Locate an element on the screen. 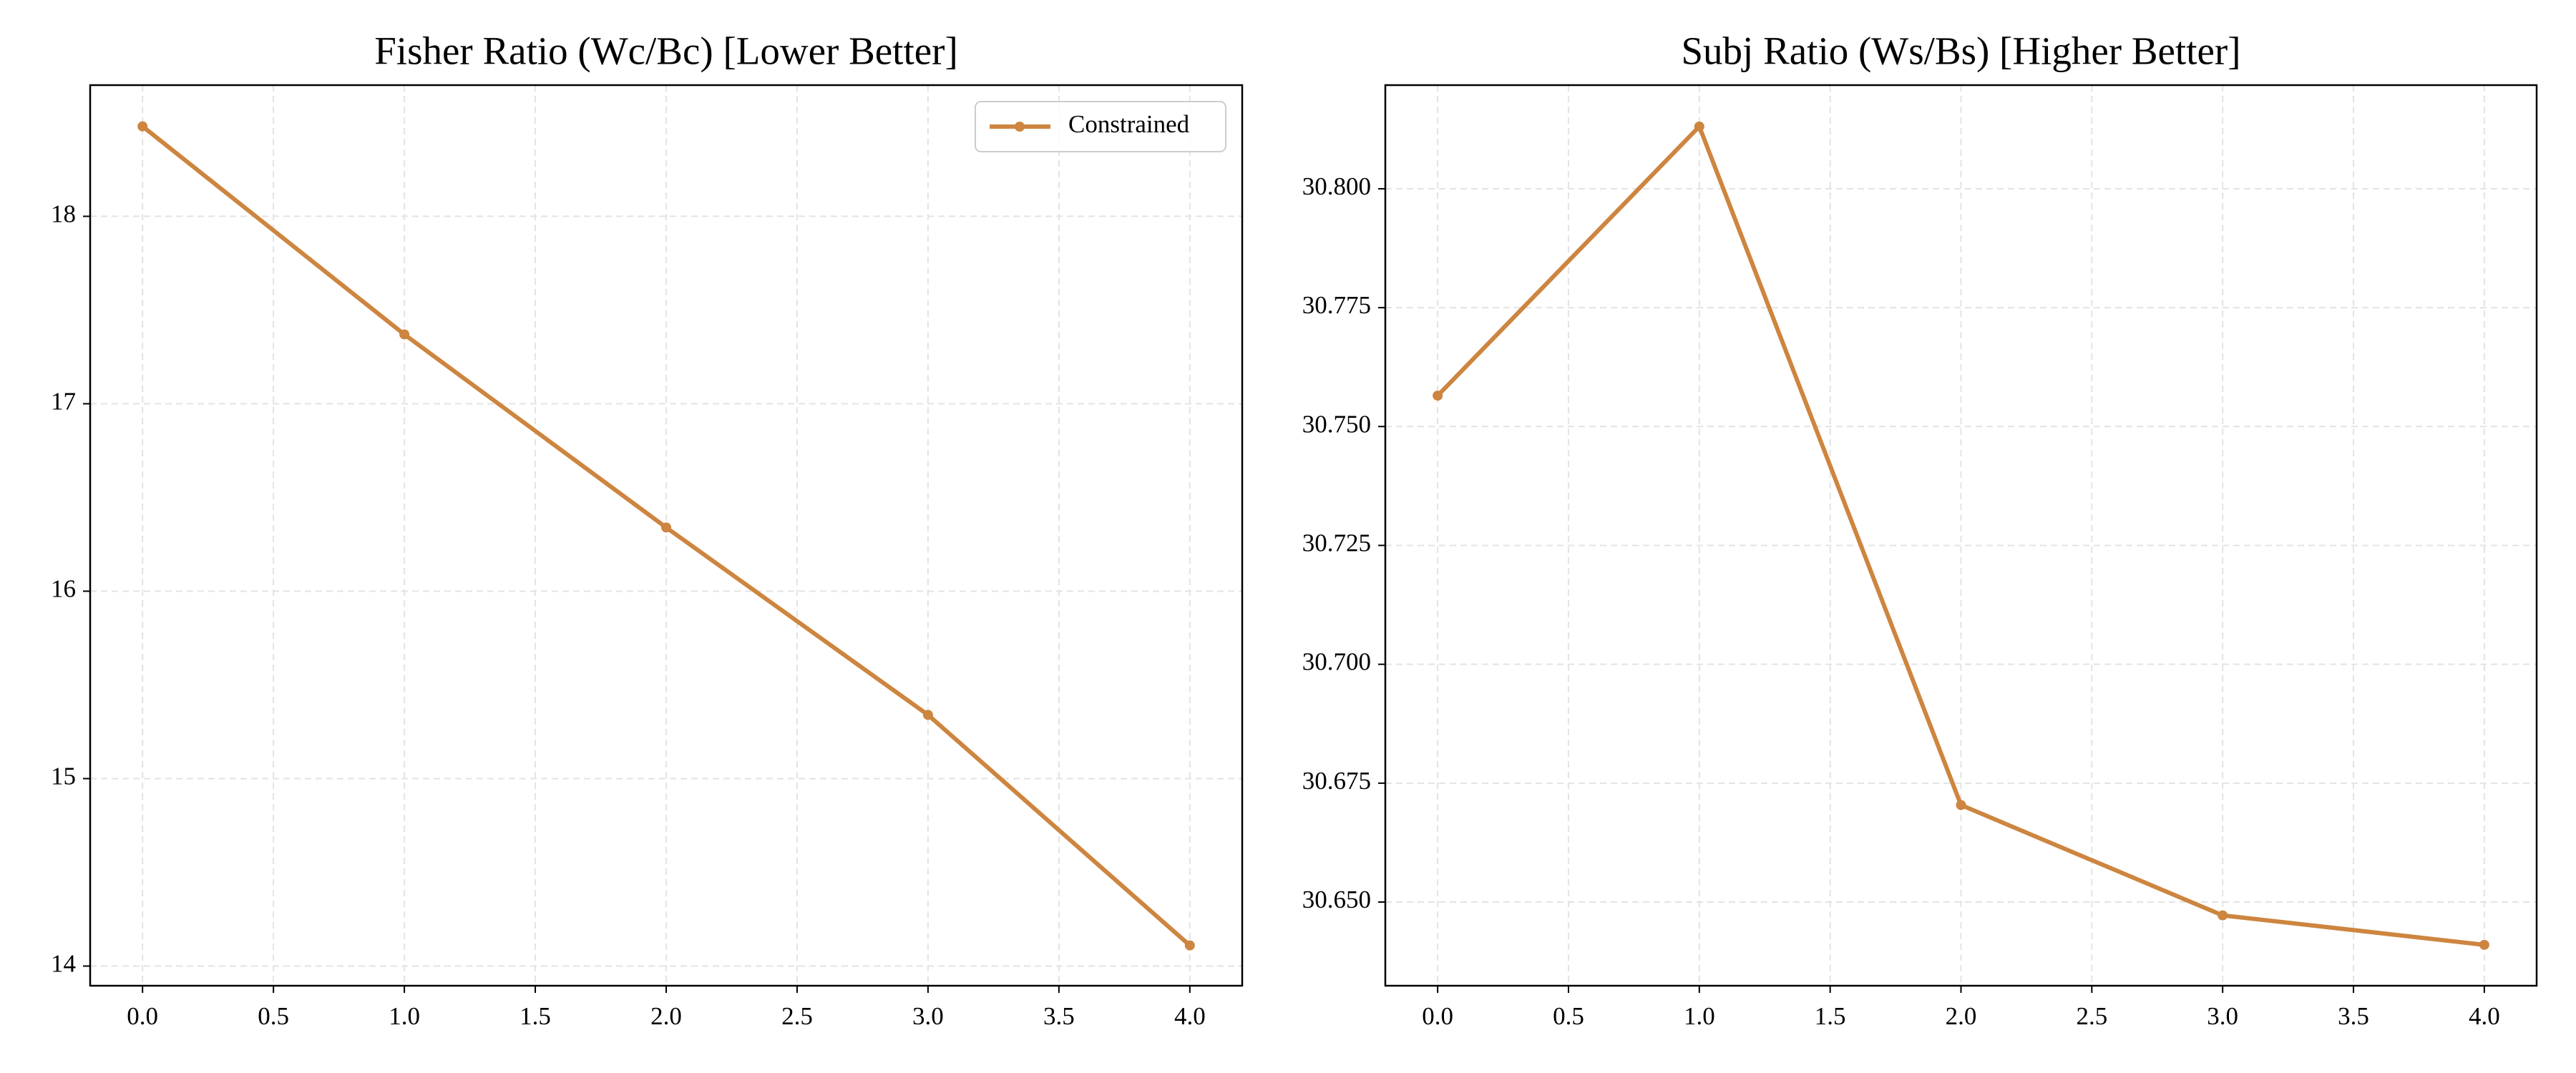 The height and width of the screenshot is (1073, 2576). y-tick-label: 30.775 is located at coordinates (1336, 305).